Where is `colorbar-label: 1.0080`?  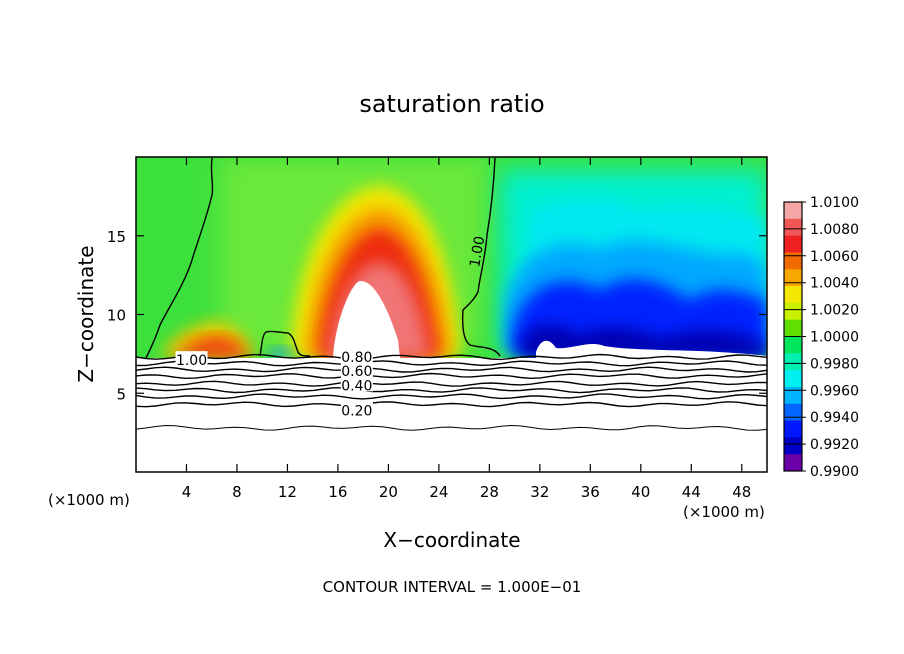 colorbar-label: 1.0080 is located at coordinates (834, 230).